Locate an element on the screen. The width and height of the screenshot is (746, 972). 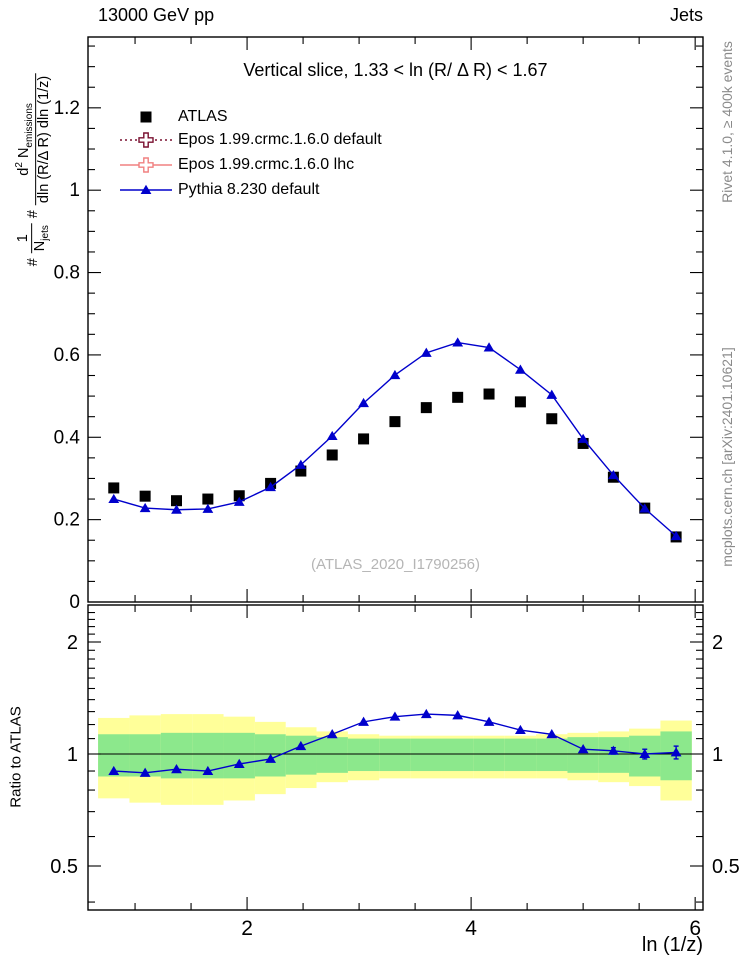
legend-label-epos-lhc: Epos 1.99.crmc.1.6.0 lhc is located at coordinates (266, 164).